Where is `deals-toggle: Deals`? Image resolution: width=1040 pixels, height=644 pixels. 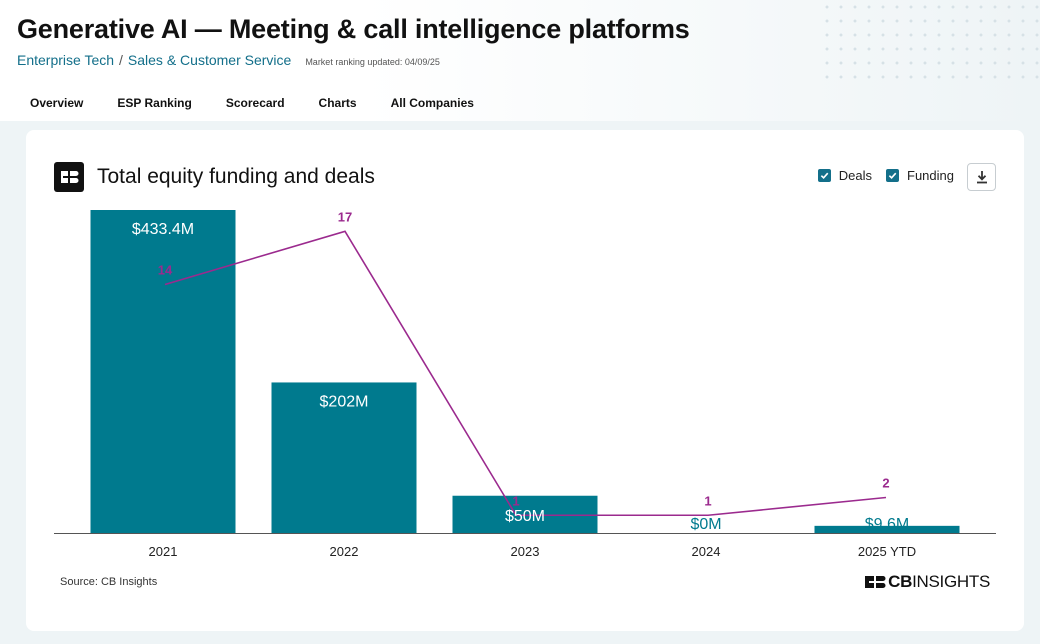
deals-toggle: Deals is located at coordinates (845, 175).